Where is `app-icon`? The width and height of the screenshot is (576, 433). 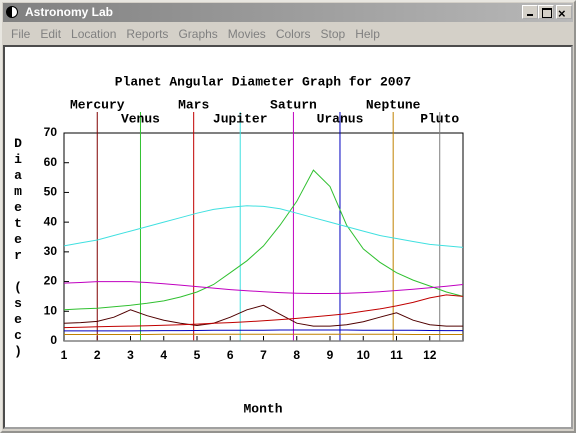 app-icon is located at coordinates (12, 12).